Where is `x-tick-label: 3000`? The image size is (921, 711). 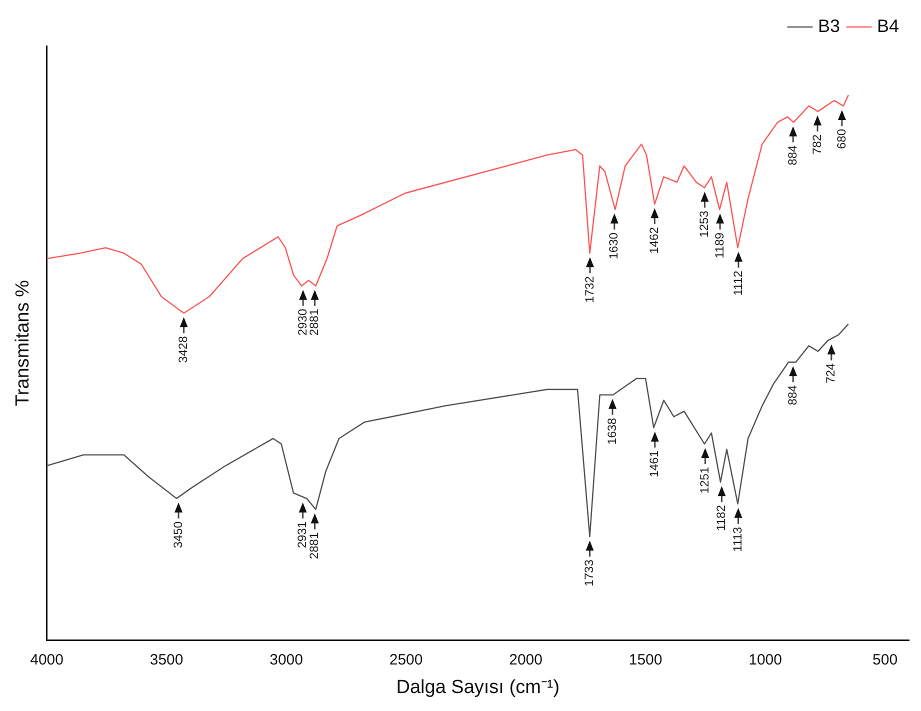
x-tick-label: 3000 is located at coordinates (286, 659).